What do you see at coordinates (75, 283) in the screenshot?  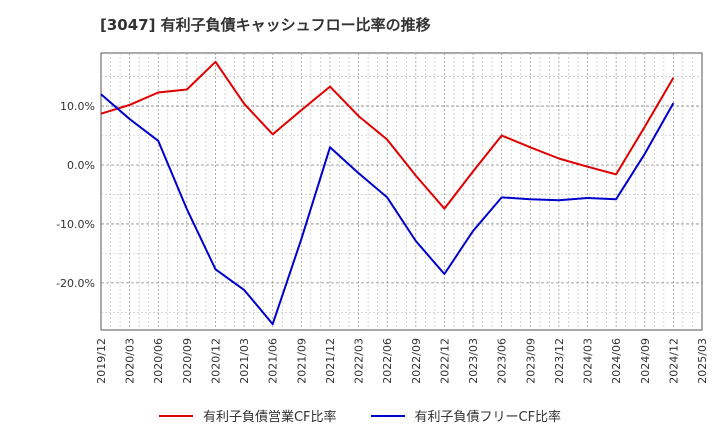 I see `y-tick-label: -20.0%` at bounding box center [75, 283].